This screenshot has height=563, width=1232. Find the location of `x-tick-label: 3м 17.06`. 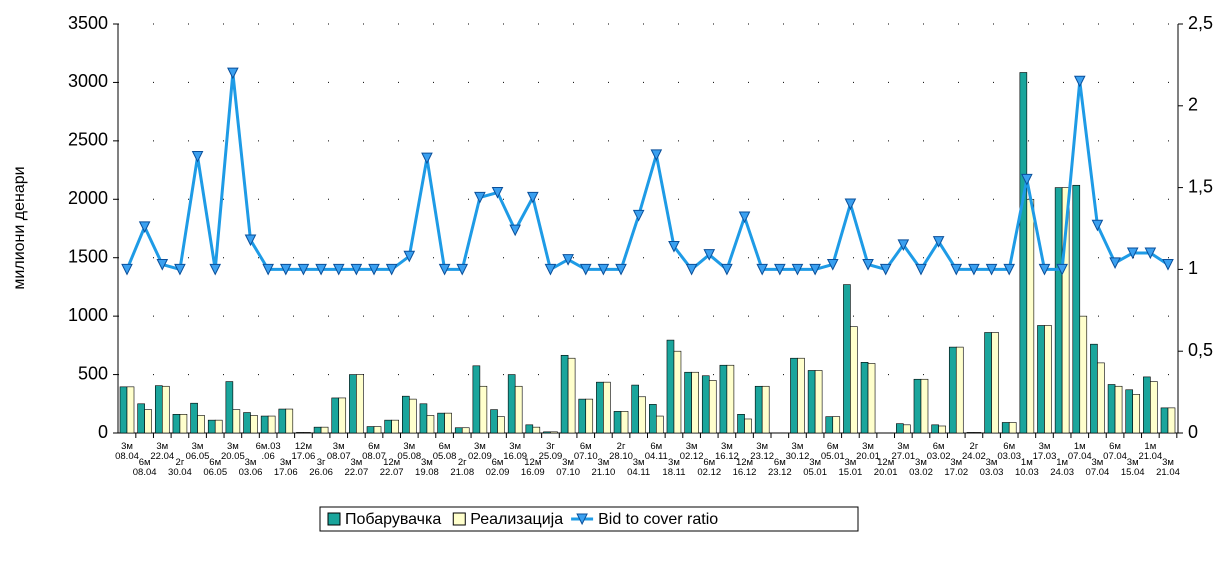

x-tick-label: 3м 17.06 is located at coordinates (285, 467).